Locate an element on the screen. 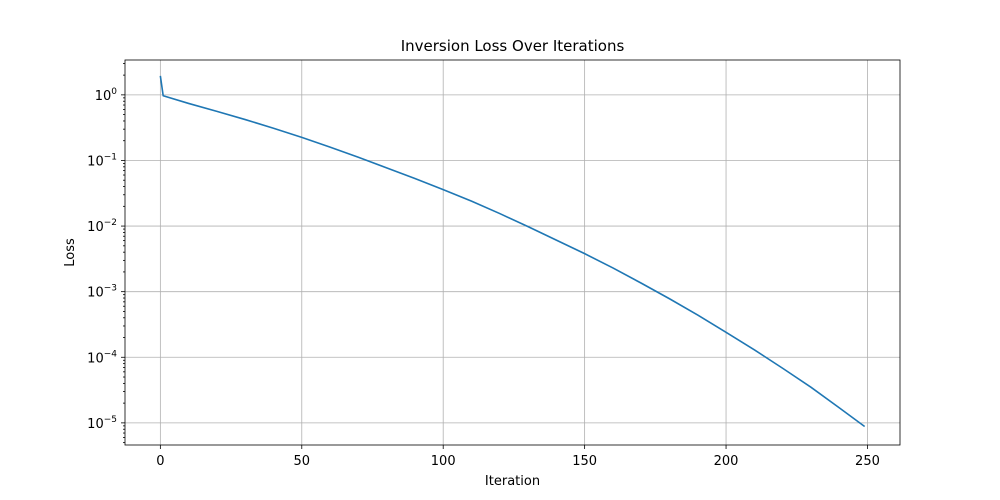  y-tick-label: 10⁻⁵ is located at coordinates (102, 423).